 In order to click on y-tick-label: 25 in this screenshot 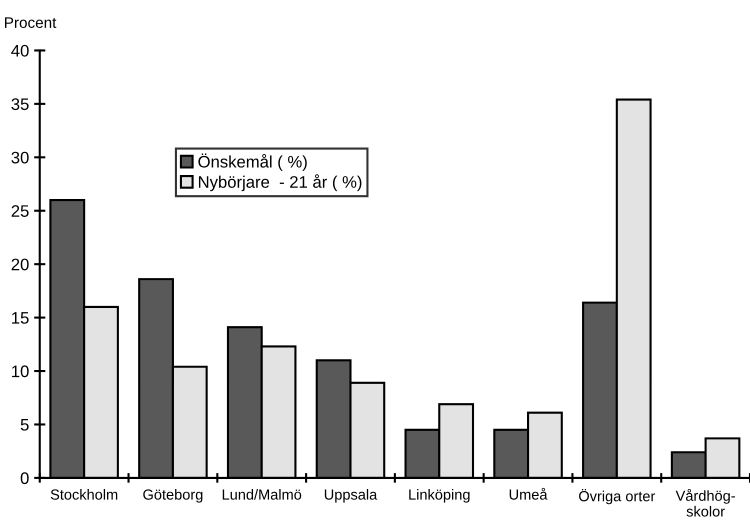, I will do `click(20, 211)`.